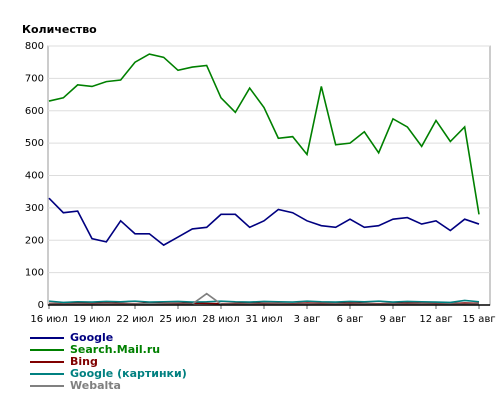  I want to click on y-tick-label: 100, so click(34, 273).